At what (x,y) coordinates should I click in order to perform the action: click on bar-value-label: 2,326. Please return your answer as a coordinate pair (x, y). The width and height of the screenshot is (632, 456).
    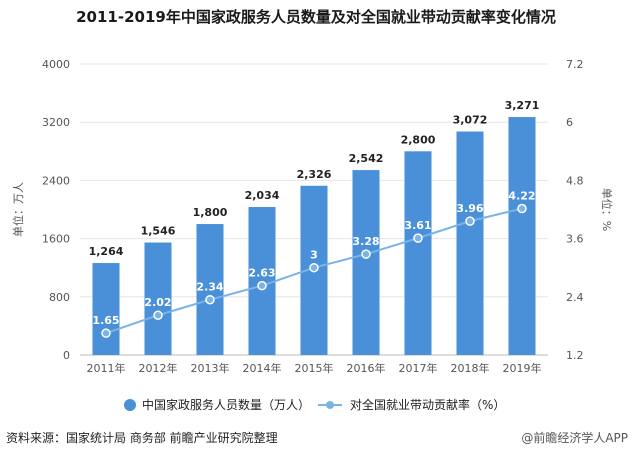
    Looking at the image, I should click on (314, 174).